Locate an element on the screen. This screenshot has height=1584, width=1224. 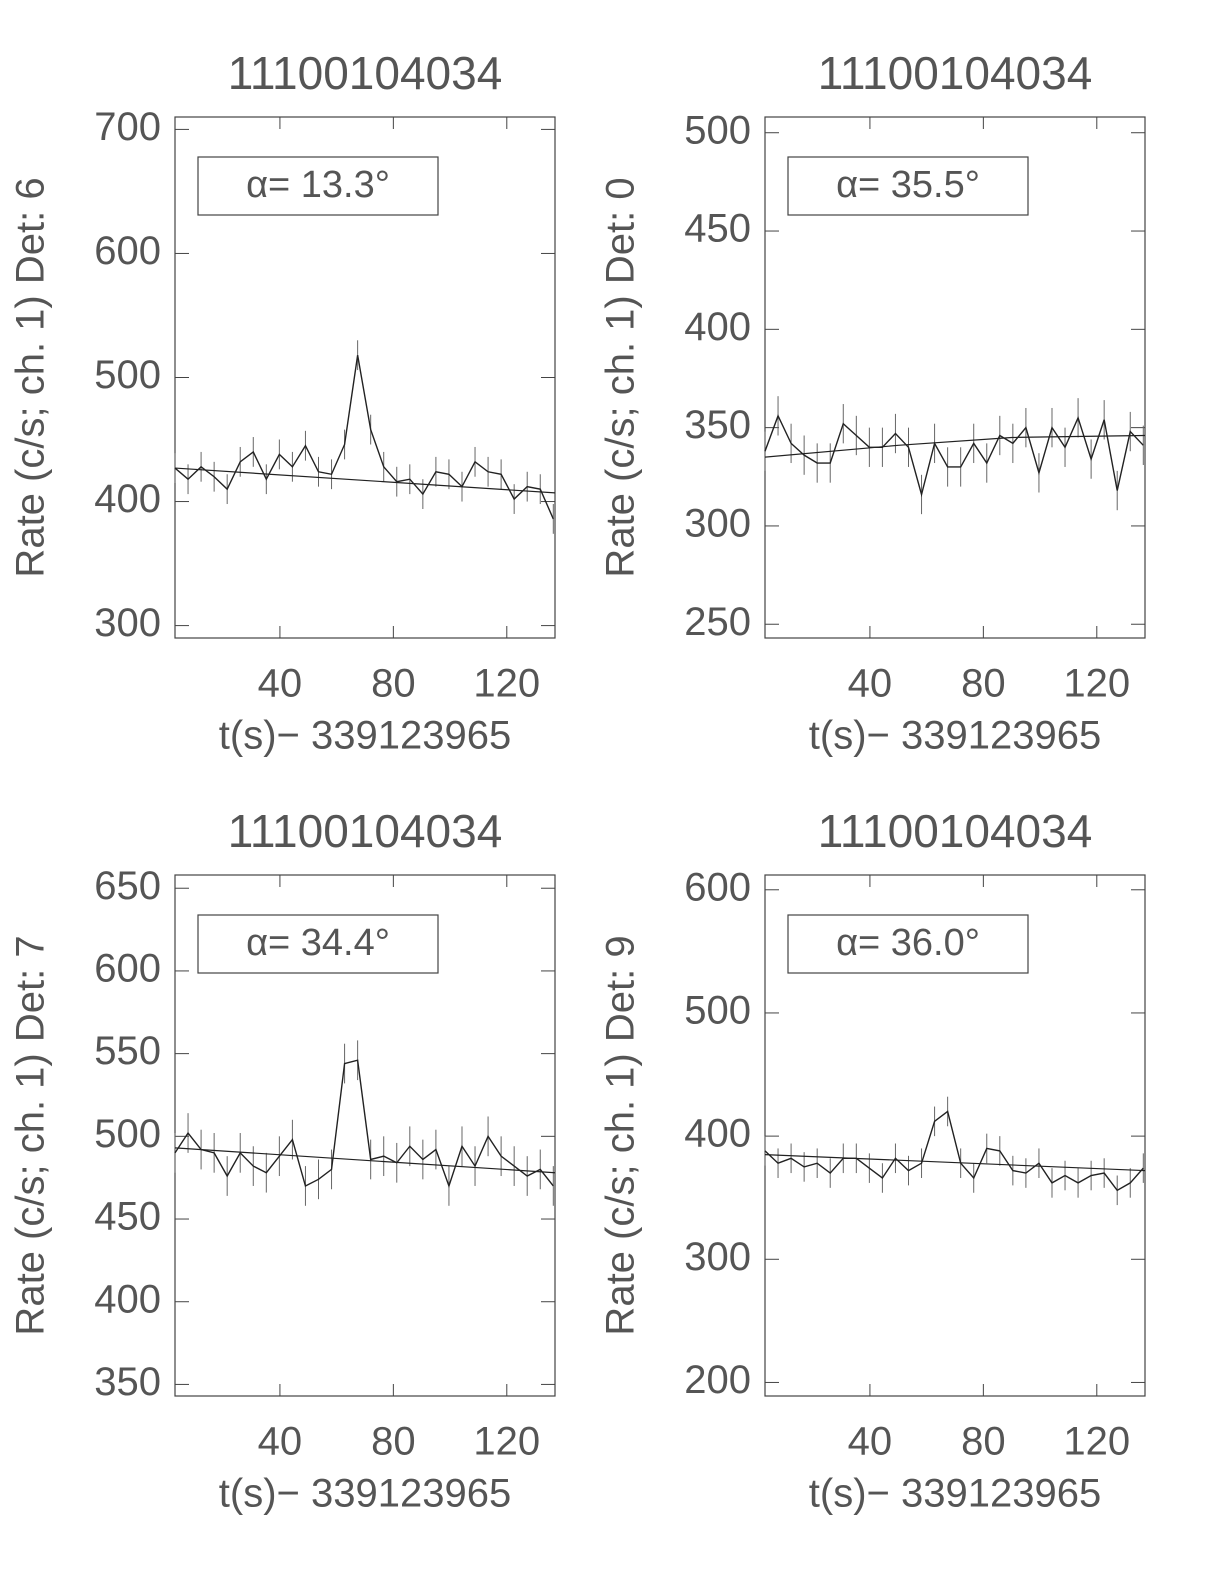
annotation: α= 13.3° is located at coordinates (318, 185).